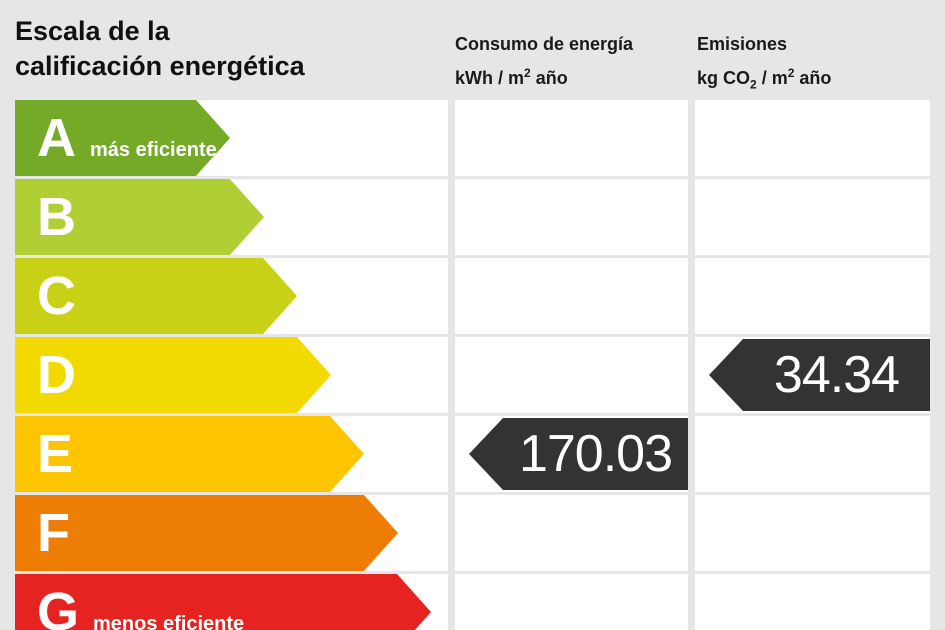 This screenshot has width=945, height=630. I want to click on rating-row: B, so click(472, 217).